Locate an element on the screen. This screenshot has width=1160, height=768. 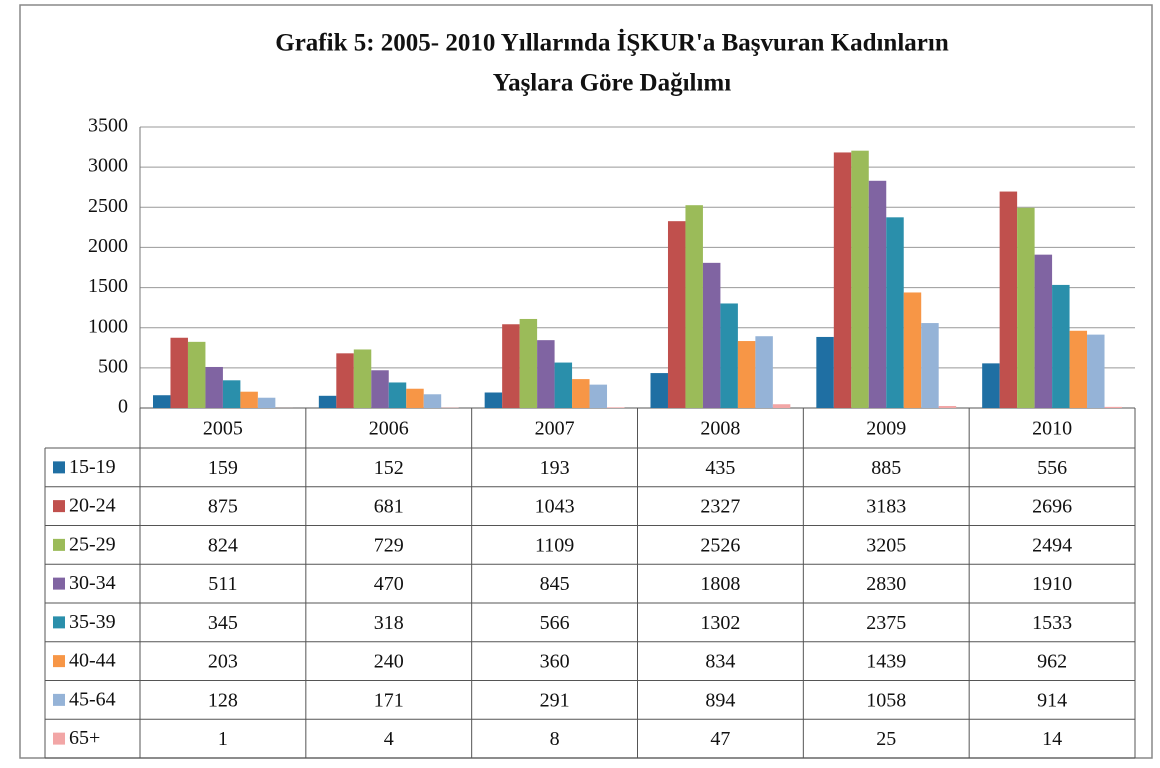
table-value: 894 is located at coordinates (720, 700).